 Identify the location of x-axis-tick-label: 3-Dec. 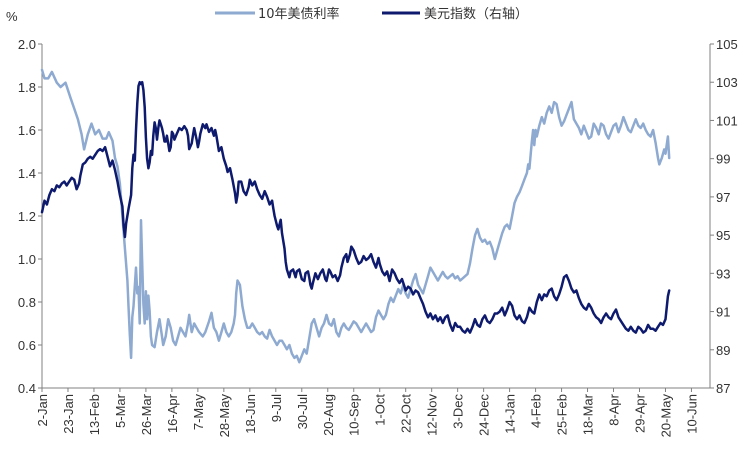
(458, 411).